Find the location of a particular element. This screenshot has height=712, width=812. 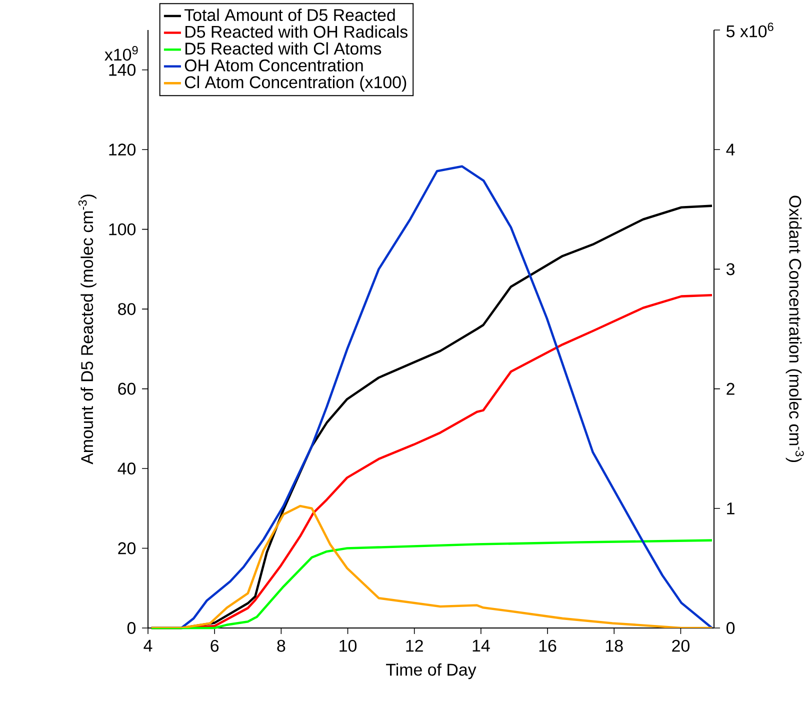

x-tick-label: 6 is located at coordinates (214, 646).